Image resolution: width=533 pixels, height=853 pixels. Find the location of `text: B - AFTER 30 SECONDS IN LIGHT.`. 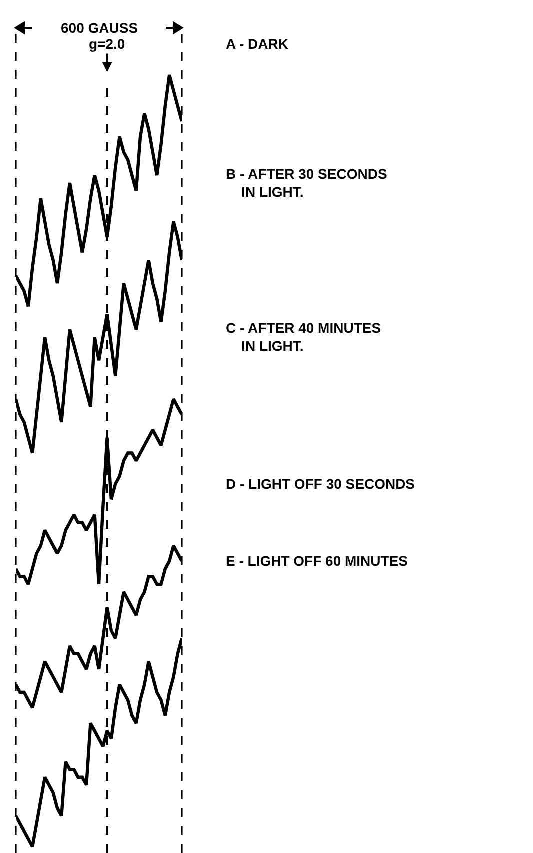

text: B - AFTER 30 SECONDS IN LIGHT. is located at coordinates (307, 183).